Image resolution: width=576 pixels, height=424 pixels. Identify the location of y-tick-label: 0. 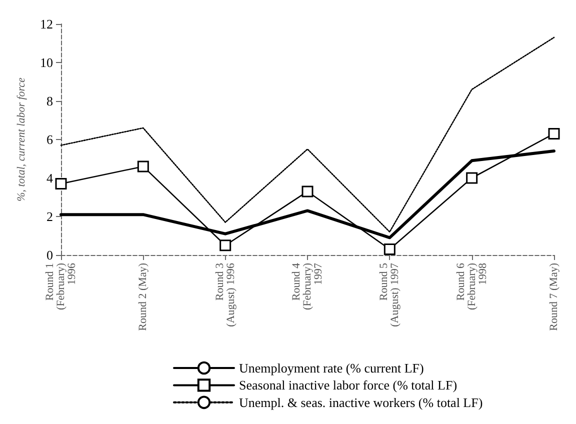
(49, 255).